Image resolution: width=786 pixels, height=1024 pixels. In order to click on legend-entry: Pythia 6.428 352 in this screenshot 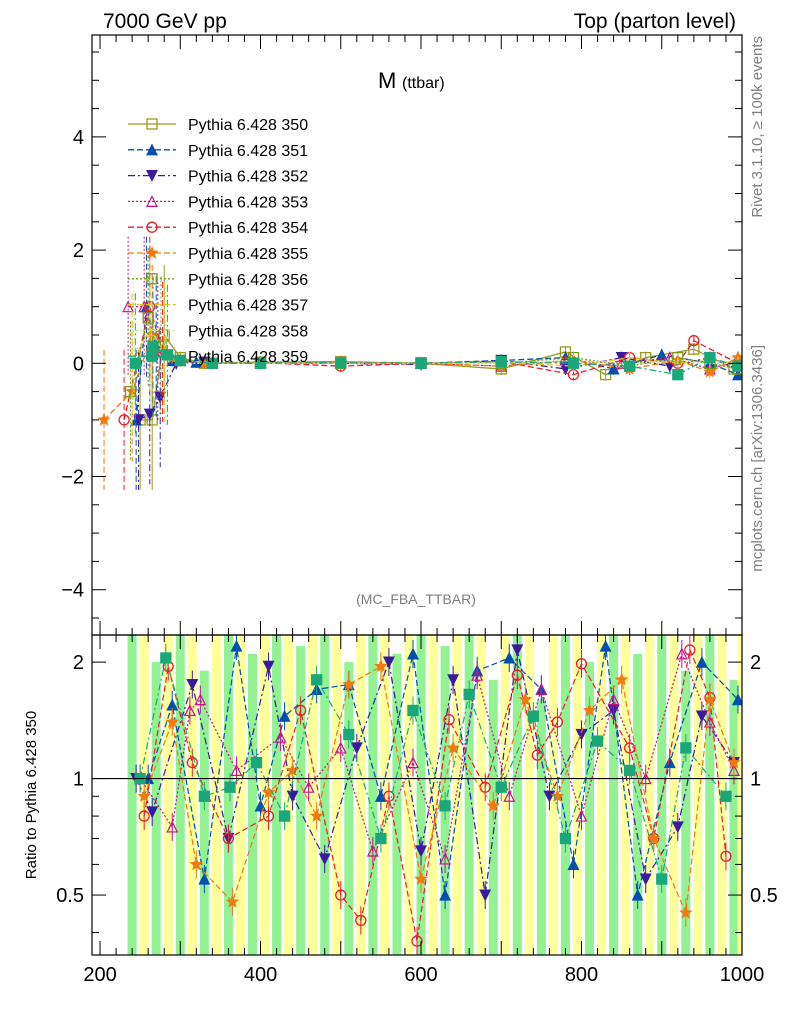, I will do `click(218, 177)`.